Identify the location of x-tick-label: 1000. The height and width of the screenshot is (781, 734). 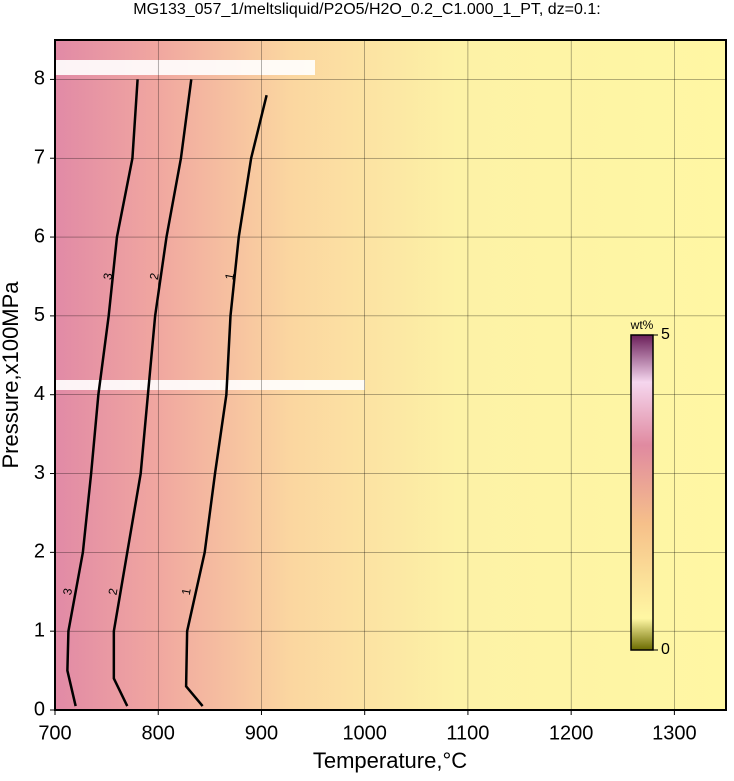
(364, 733).